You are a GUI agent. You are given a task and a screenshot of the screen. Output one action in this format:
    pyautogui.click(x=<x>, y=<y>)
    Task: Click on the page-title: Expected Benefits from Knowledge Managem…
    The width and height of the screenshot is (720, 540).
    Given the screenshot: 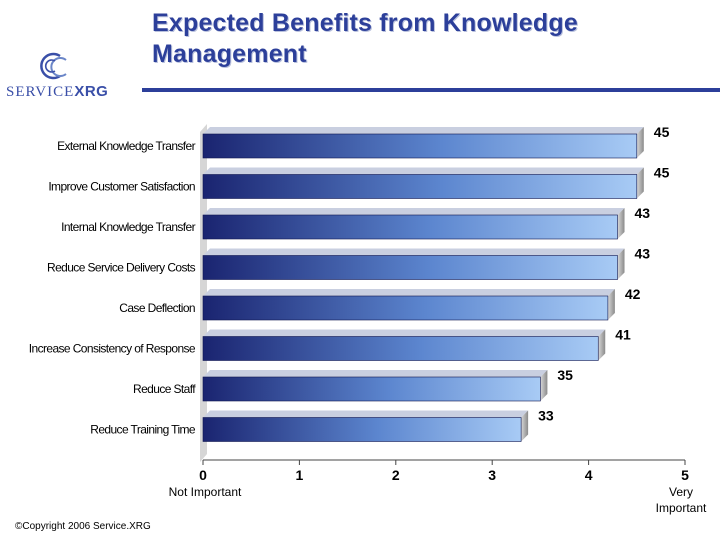 What is the action you would take?
    pyautogui.click(x=365, y=39)
    